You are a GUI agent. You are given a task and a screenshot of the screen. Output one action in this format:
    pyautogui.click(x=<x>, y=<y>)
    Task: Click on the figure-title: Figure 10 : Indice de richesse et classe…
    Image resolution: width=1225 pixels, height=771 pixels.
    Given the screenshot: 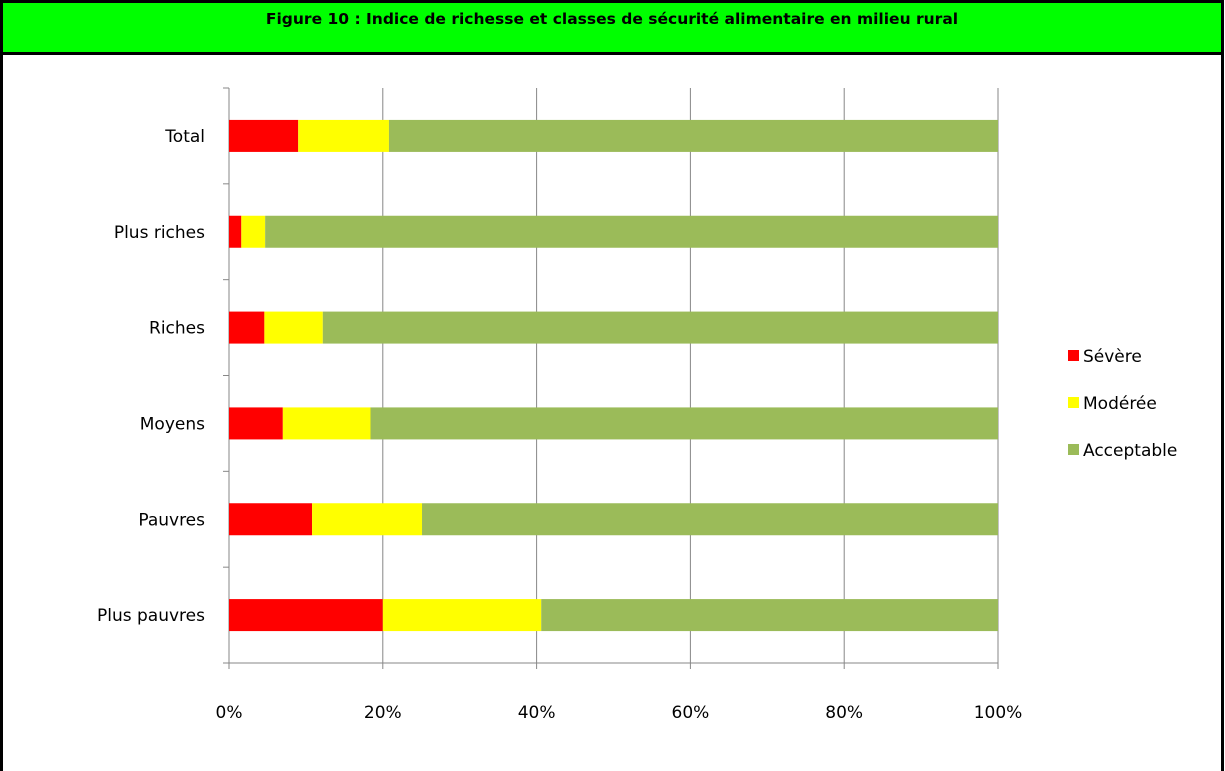 What is the action you would take?
    pyautogui.click(x=612, y=18)
    